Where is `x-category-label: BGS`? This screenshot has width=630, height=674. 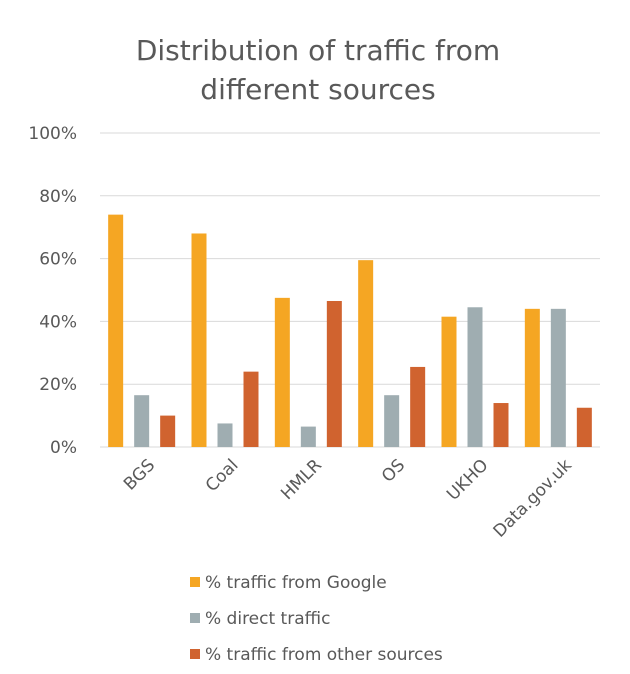
x-category-label: BGS is located at coordinates (139, 474).